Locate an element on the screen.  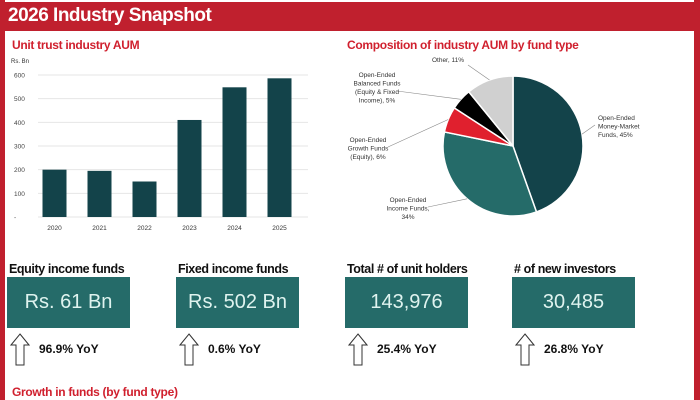
bar-2022 is located at coordinates (144, 199).